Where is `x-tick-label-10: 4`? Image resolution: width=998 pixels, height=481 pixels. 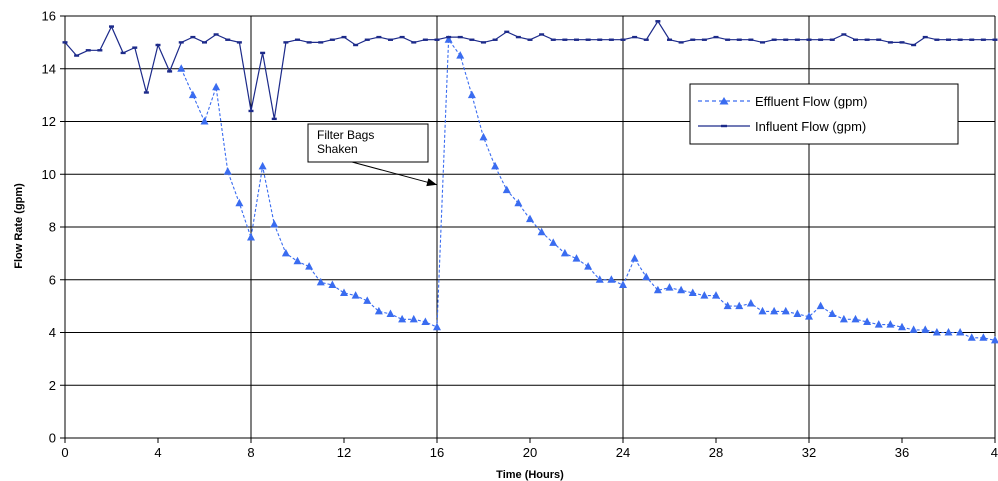
x-tick-label-10: 4 is located at coordinates (994, 452).